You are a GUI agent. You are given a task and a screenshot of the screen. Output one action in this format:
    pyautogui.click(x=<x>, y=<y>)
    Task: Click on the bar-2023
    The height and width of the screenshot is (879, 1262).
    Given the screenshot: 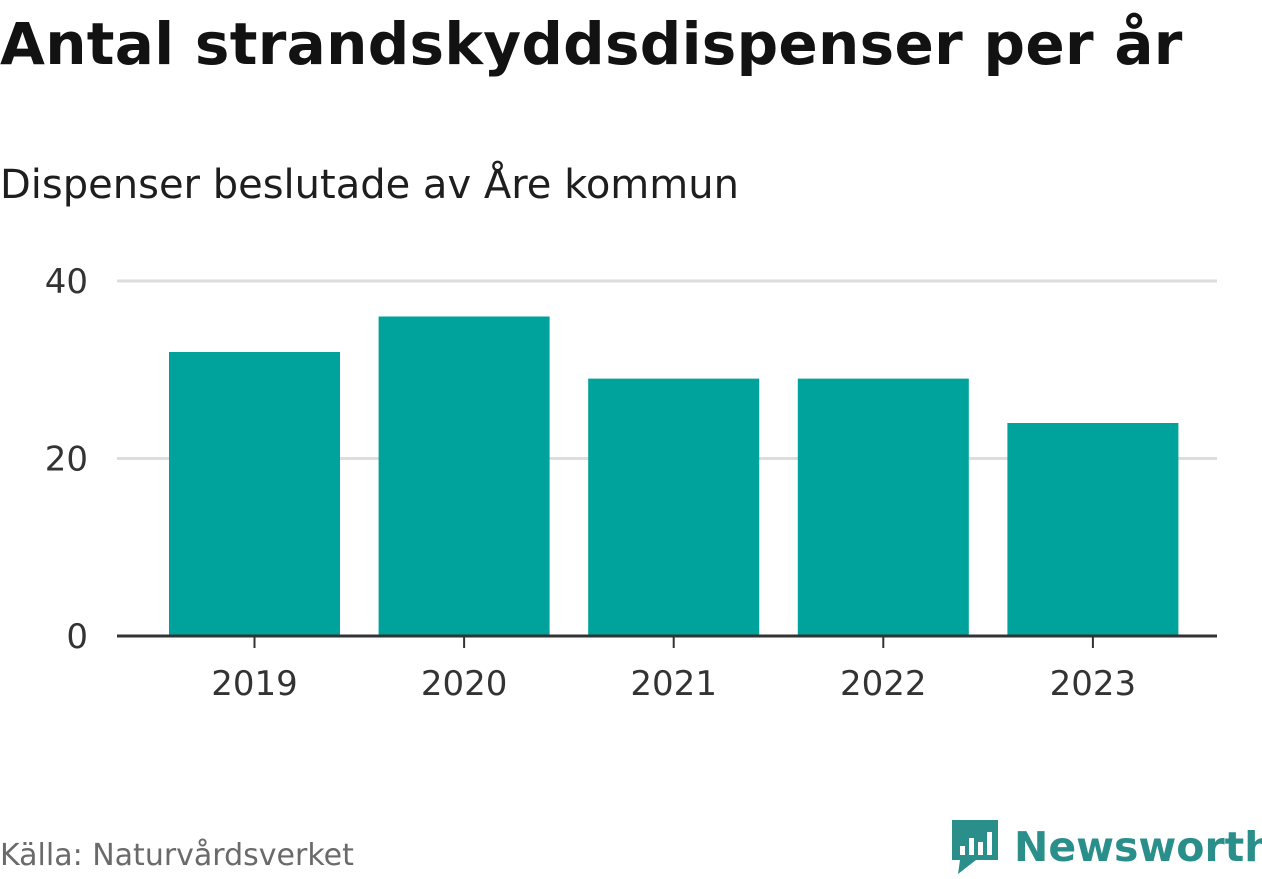 What is the action you would take?
    pyautogui.click(x=1093, y=529)
    